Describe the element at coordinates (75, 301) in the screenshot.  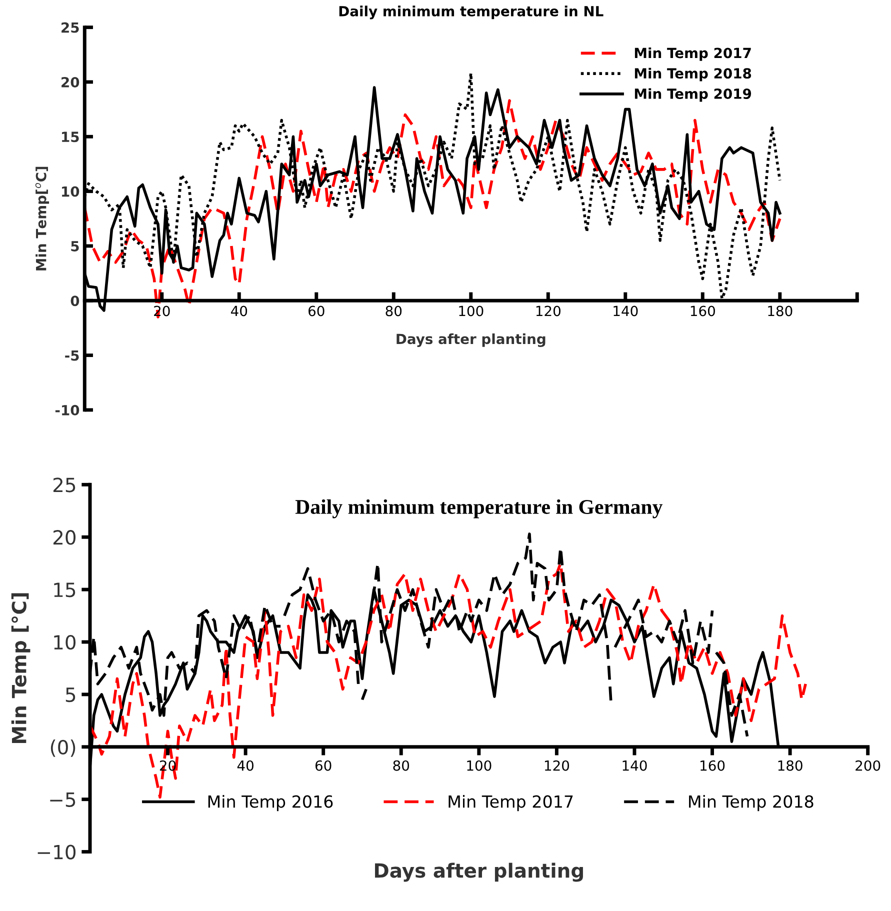
I see `y-tick-label: 0` at that location.